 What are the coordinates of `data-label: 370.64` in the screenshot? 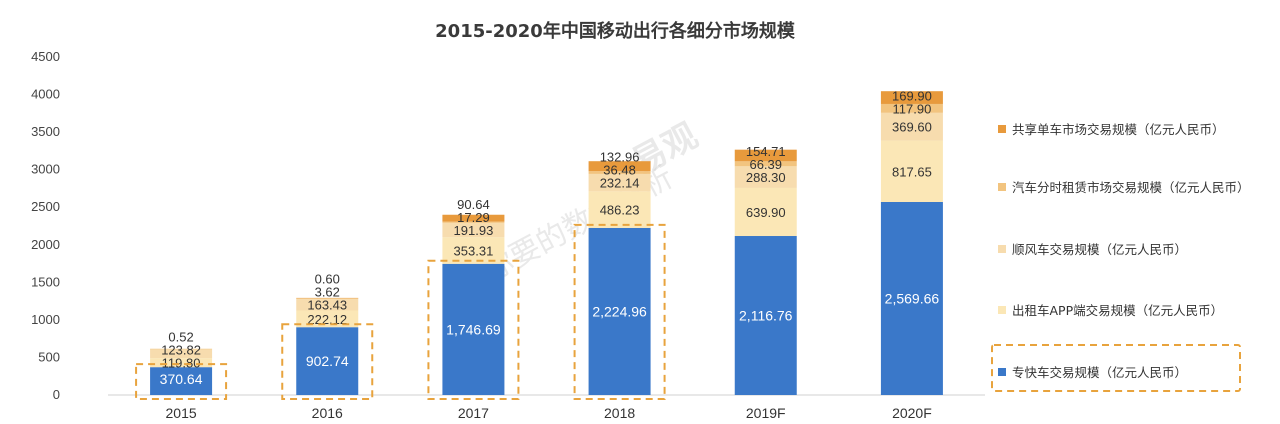 It's located at (181, 379).